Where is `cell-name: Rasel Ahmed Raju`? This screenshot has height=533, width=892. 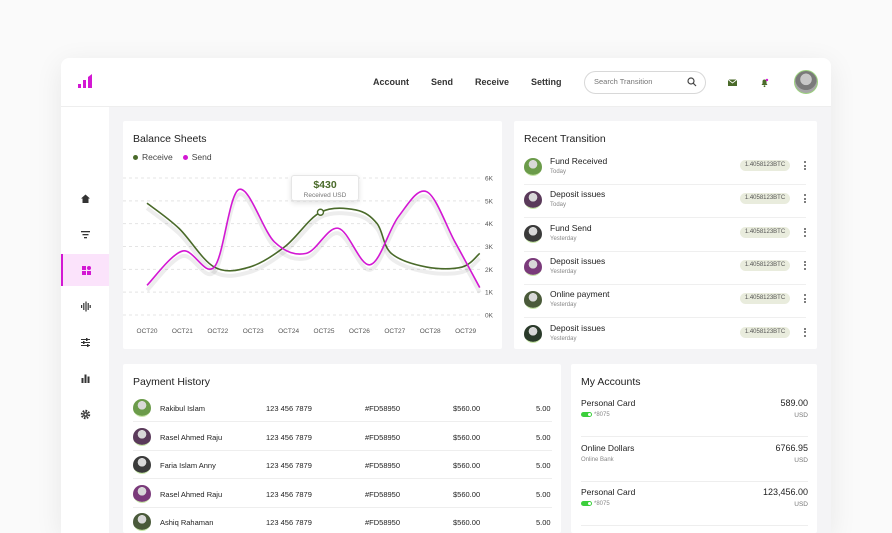
cell-name: Rasel Ahmed Raju is located at coordinates (191, 437).